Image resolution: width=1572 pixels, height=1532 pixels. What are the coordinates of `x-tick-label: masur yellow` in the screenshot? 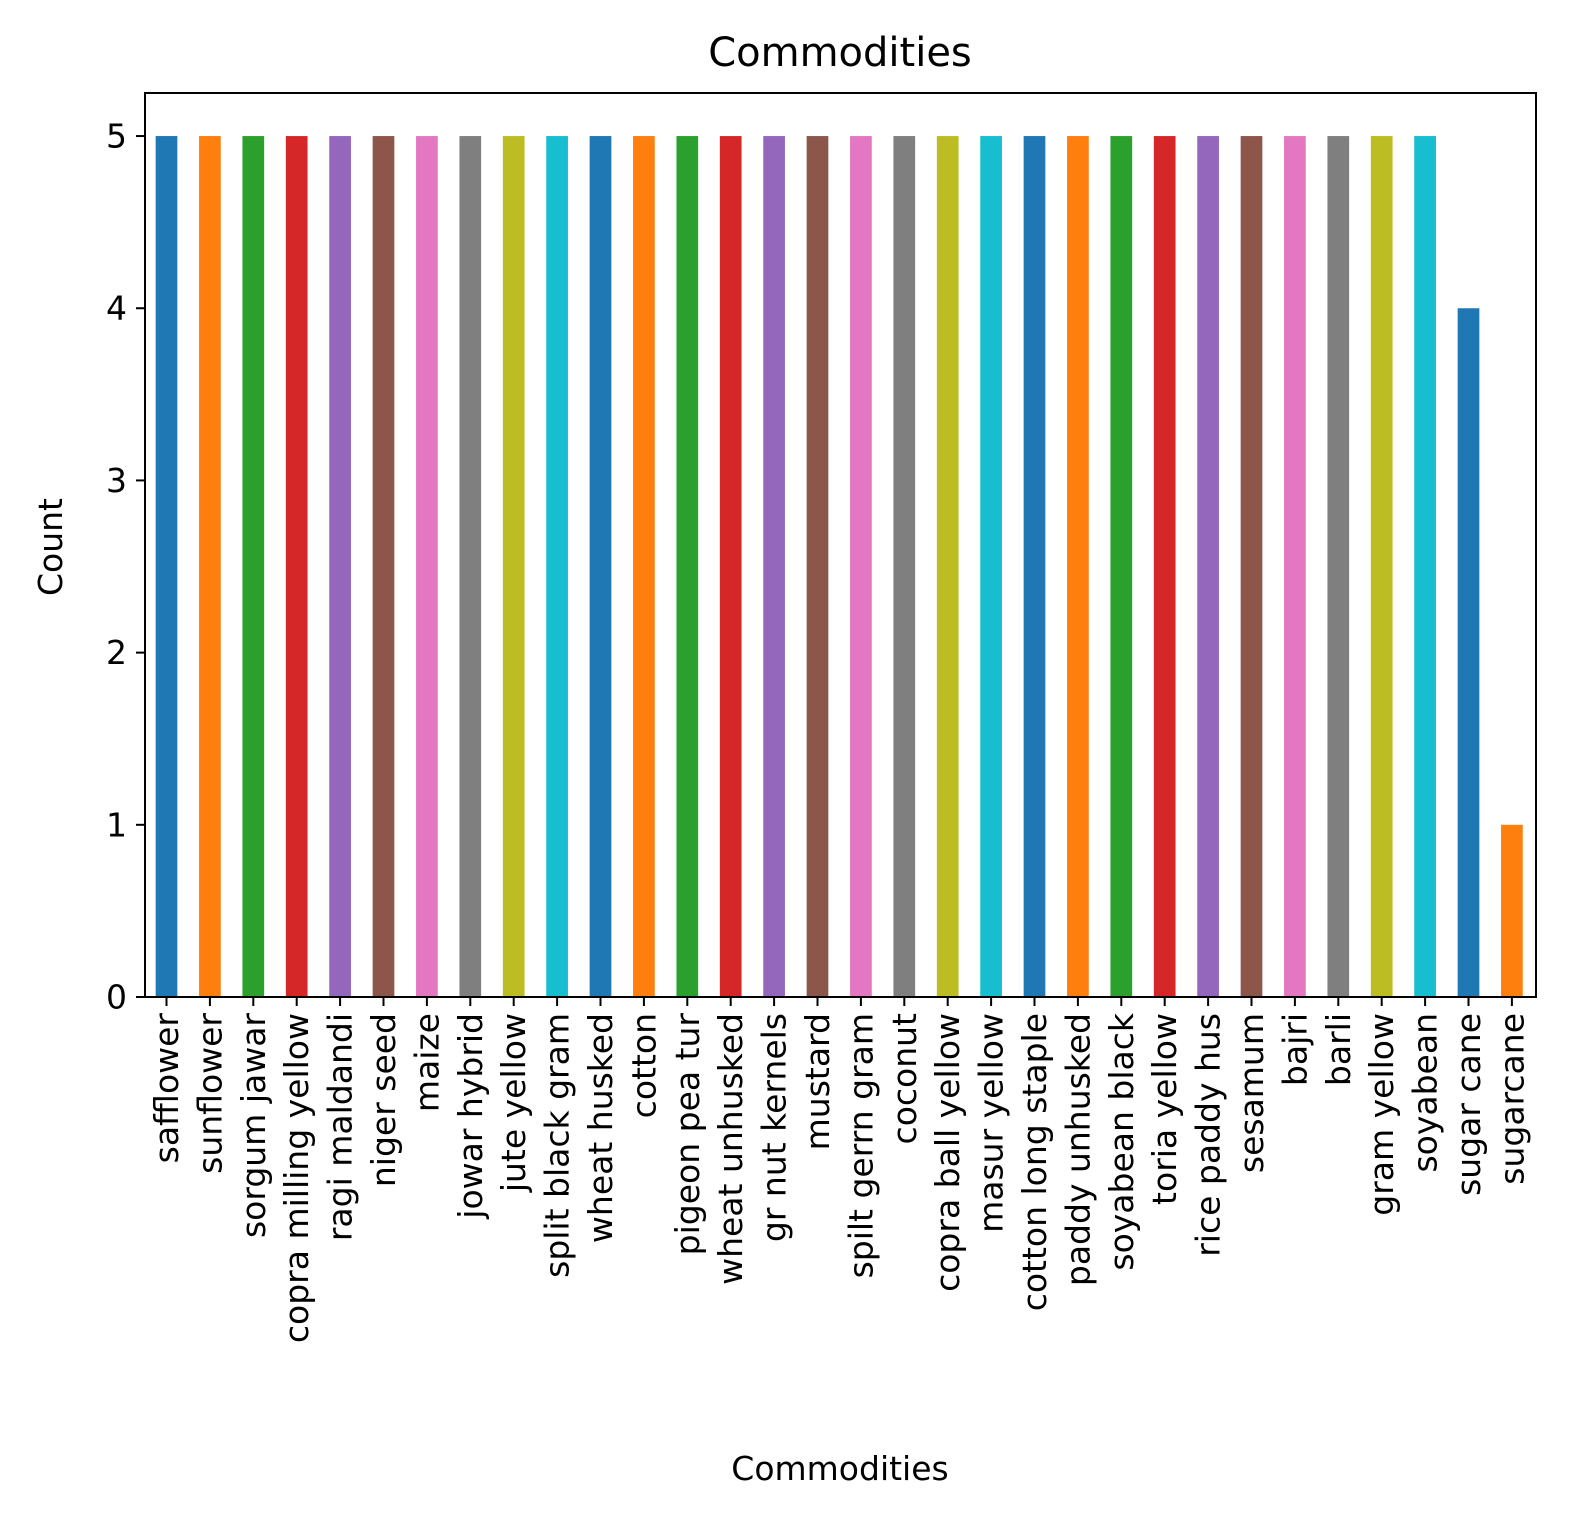 It's located at (991, 1123).